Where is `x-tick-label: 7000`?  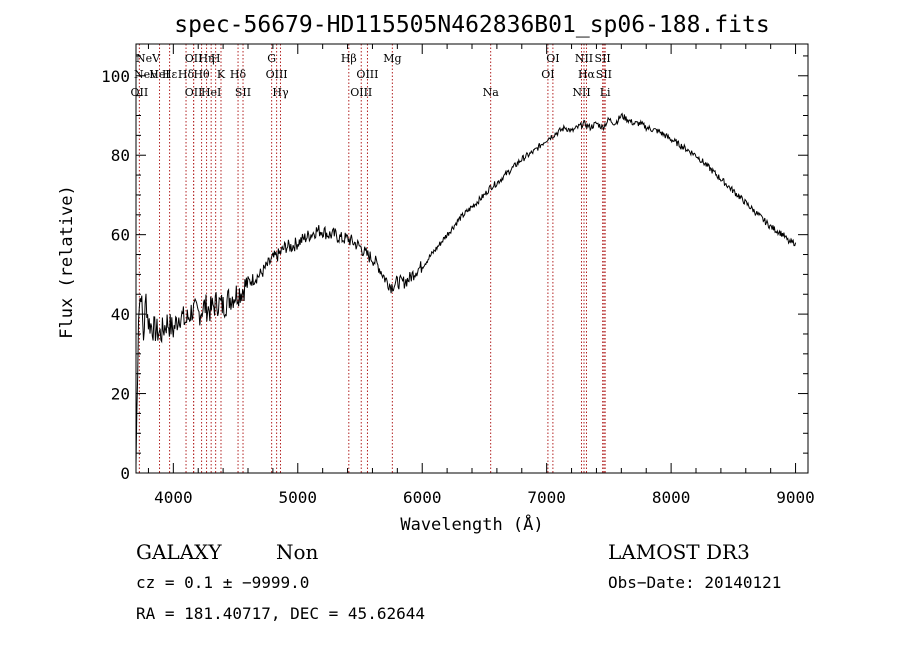
x-tick-label: 7000 is located at coordinates (546, 497).